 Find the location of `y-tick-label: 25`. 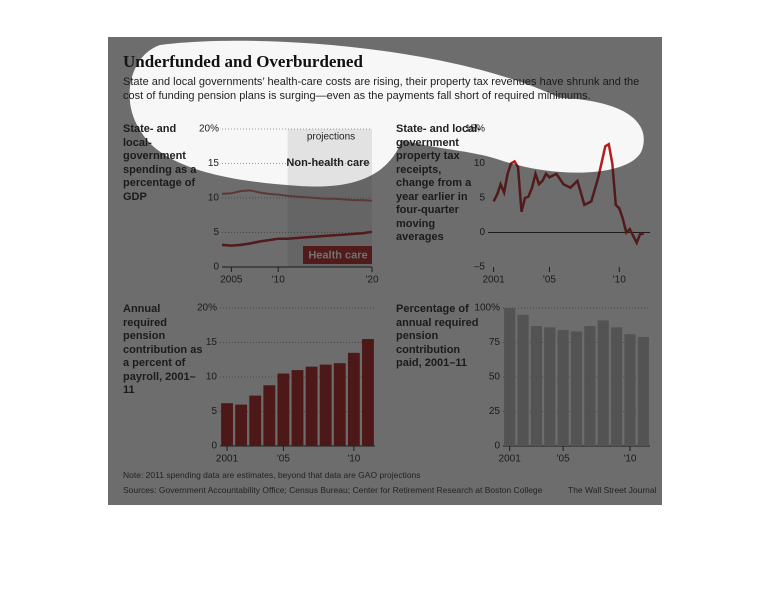

y-tick-label: 25 is located at coordinates (495, 411).